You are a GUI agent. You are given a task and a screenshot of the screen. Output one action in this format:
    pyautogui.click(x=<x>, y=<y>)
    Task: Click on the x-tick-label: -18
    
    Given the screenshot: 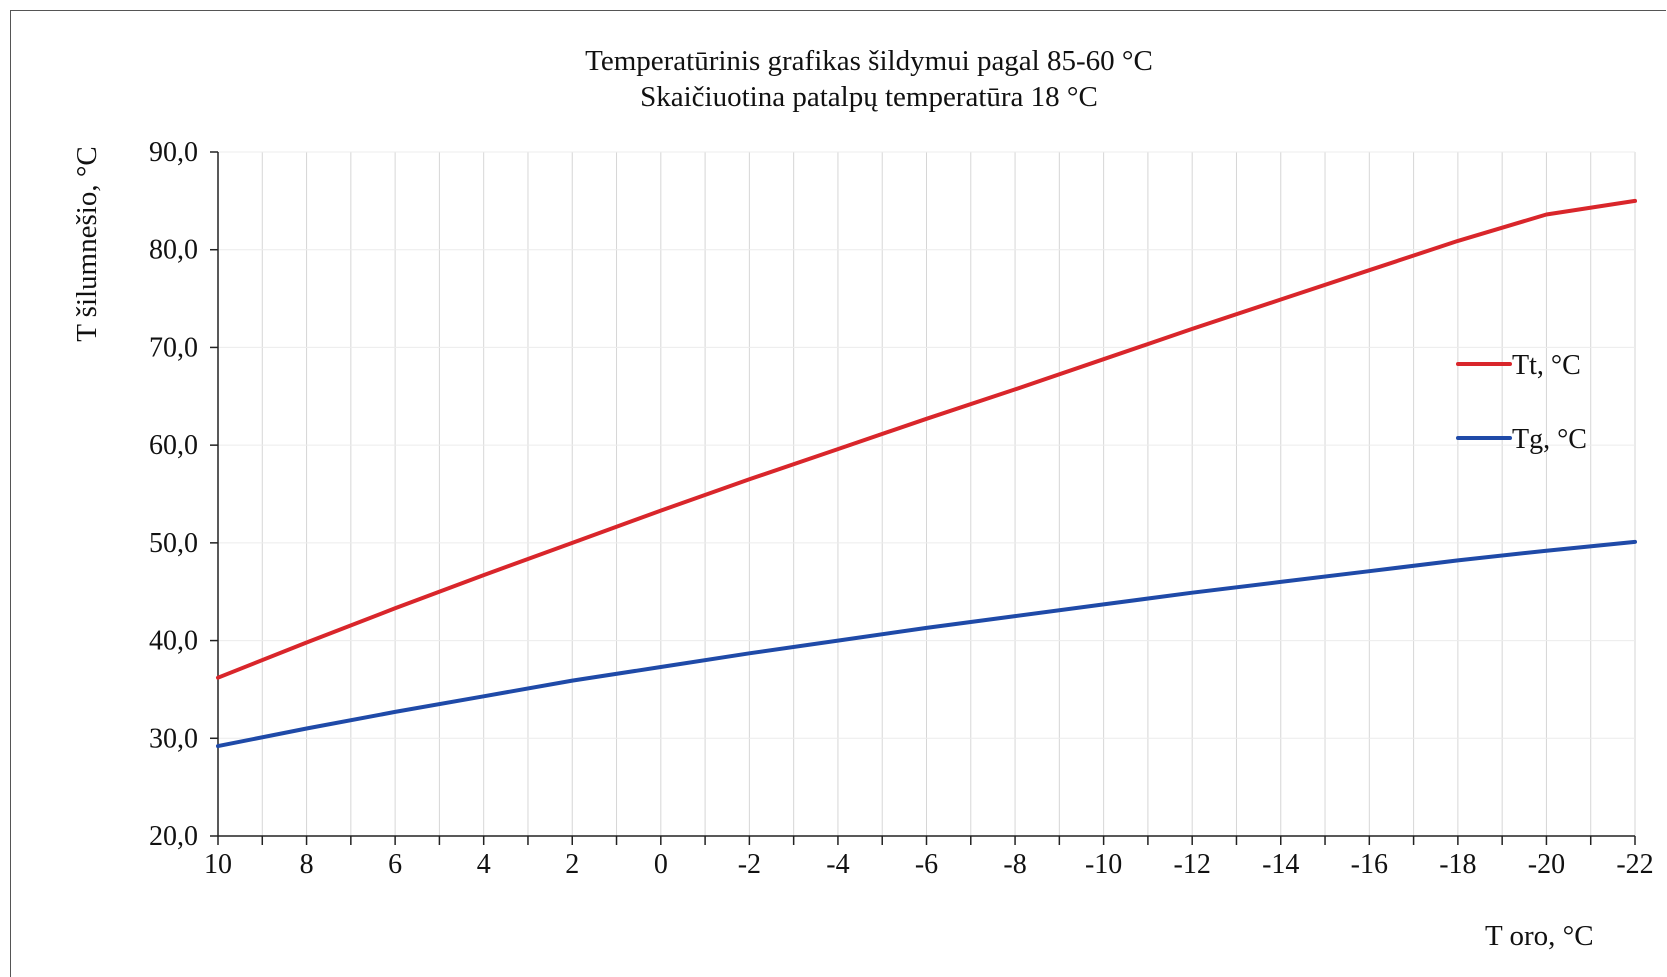 What is the action you would take?
    pyautogui.click(x=1457, y=864)
    